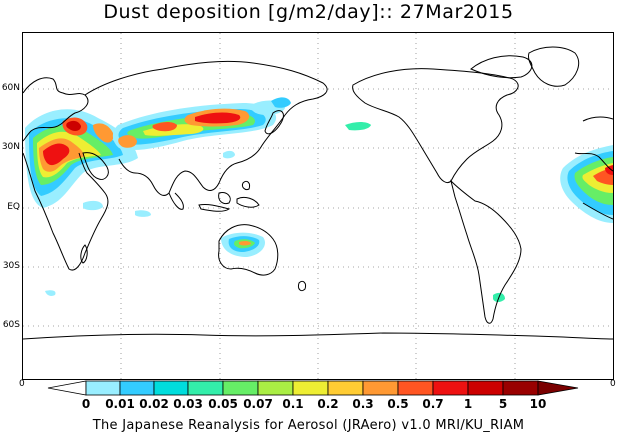 This screenshot has height=438, width=617. What do you see at coordinates (308, 12) in the screenshot?
I see `map-title: Dust deposition [g/m2/day]:: 27Mar2015` at bounding box center [308, 12].